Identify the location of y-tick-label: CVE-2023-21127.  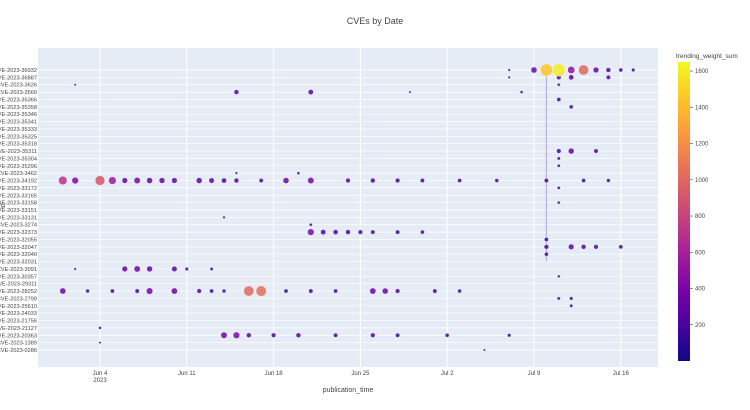
(18, 329).